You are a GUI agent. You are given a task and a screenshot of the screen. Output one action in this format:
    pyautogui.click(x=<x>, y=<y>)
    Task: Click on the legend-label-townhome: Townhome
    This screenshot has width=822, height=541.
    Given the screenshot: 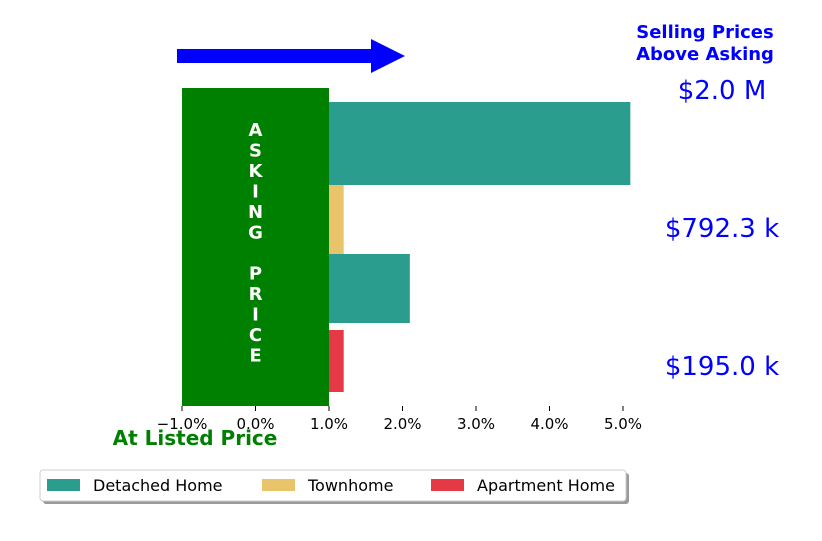 What is the action you would take?
    pyautogui.click(x=350, y=485)
    